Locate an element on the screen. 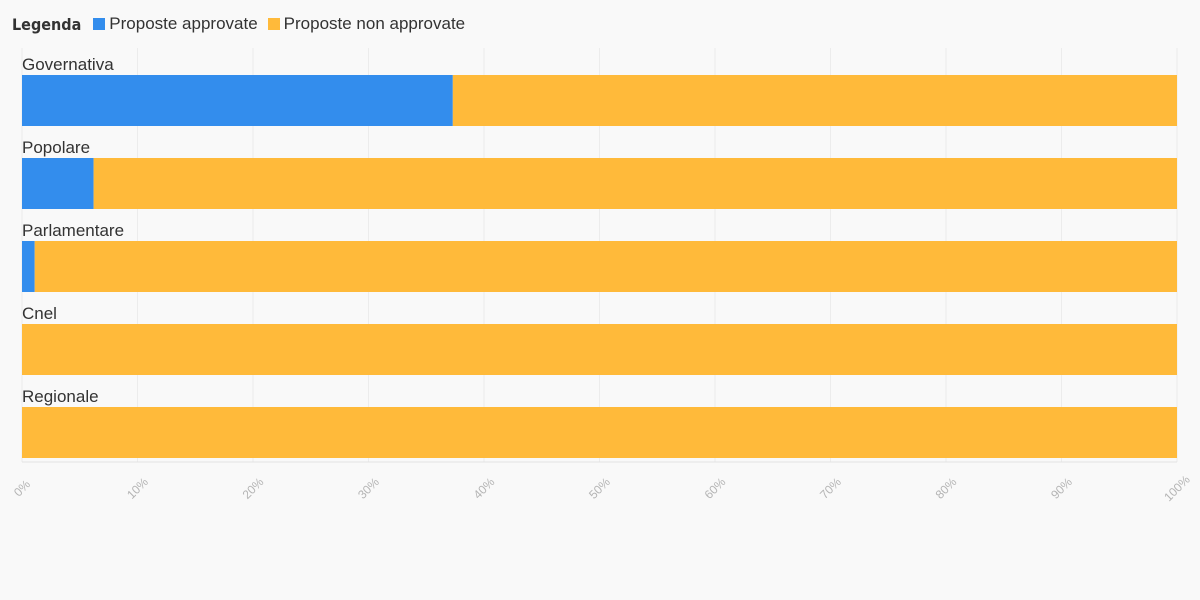  x-tick-label: 20% is located at coordinates (253, 488).